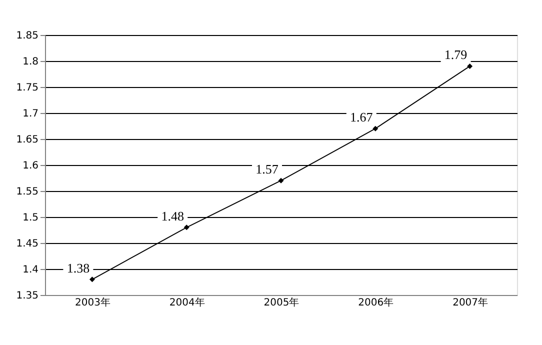 Image resolution: width=542 pixels, height=345 pixels. What do you see at coordinates (267, 169) in the screenshot?
I see `data-label: 1.57` at bounding box center [267, 169].